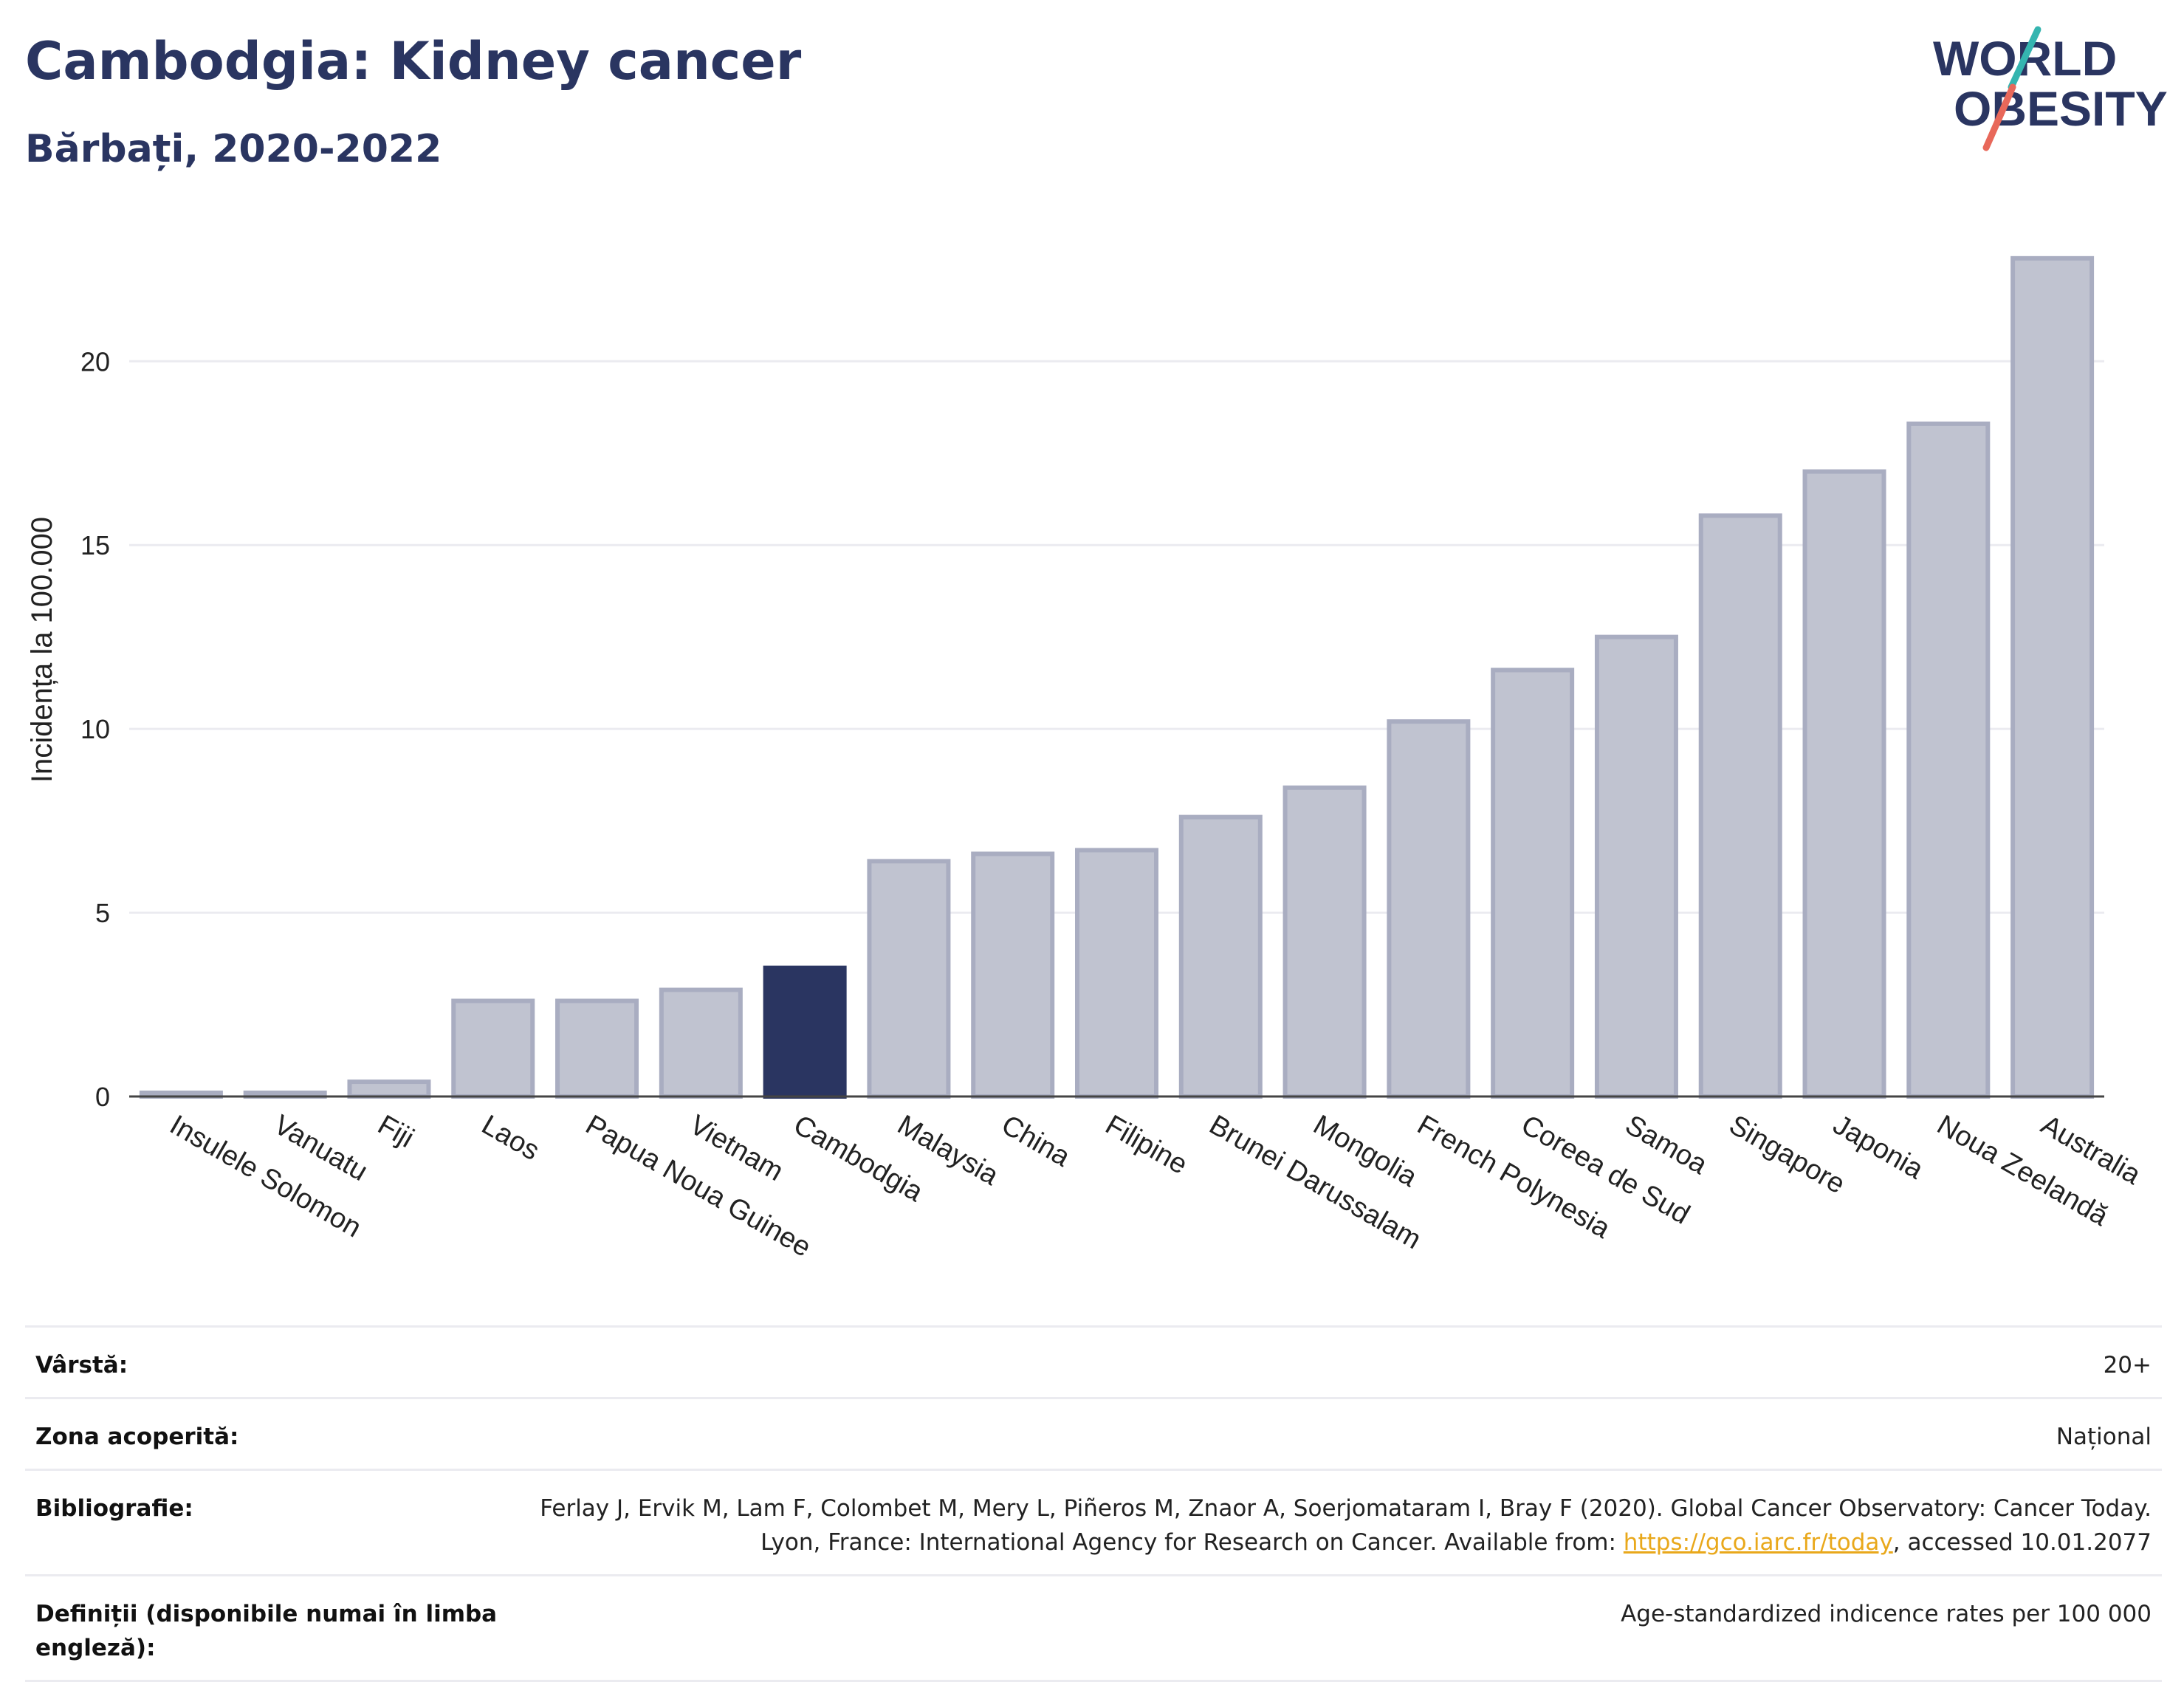 This screenshot has height=1682, width=2184. What do you see at coordinates (95, 545) in the screenshot?
I see `y-tick-label: 15` at bounding box center [95, 545].